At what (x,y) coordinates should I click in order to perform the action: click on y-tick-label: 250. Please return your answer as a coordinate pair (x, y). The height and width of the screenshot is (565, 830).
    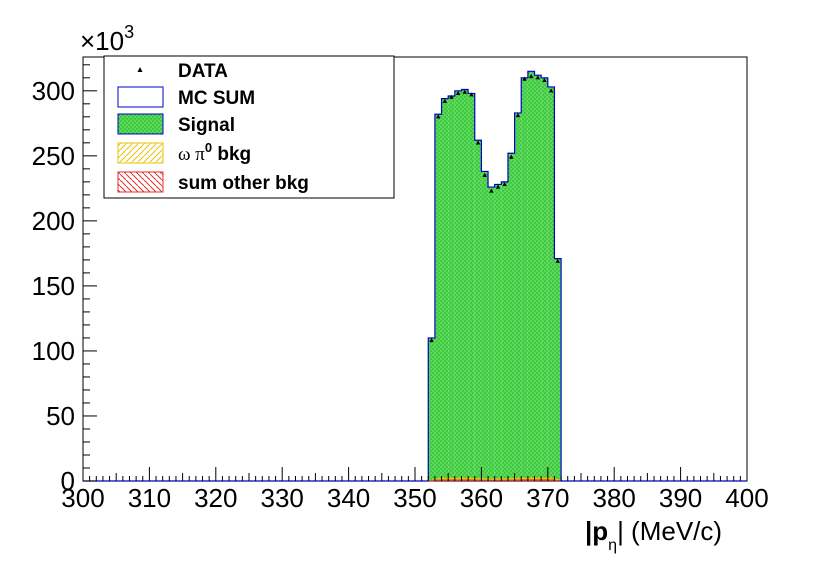
    Looking at the image, I should click on (53, 156).